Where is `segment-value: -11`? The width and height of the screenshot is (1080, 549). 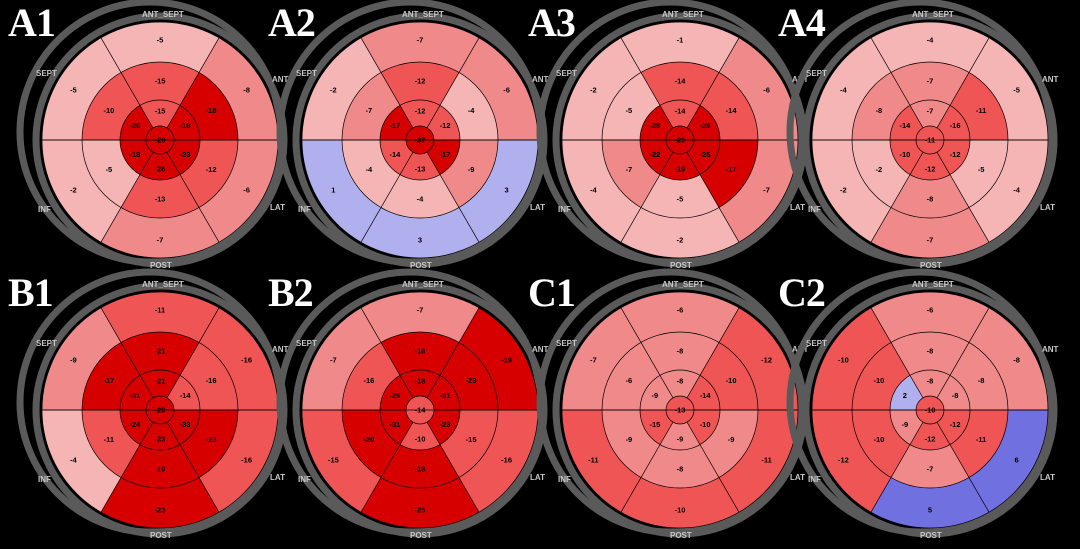
segment-value: -11 is located at coordinates (981, 439).